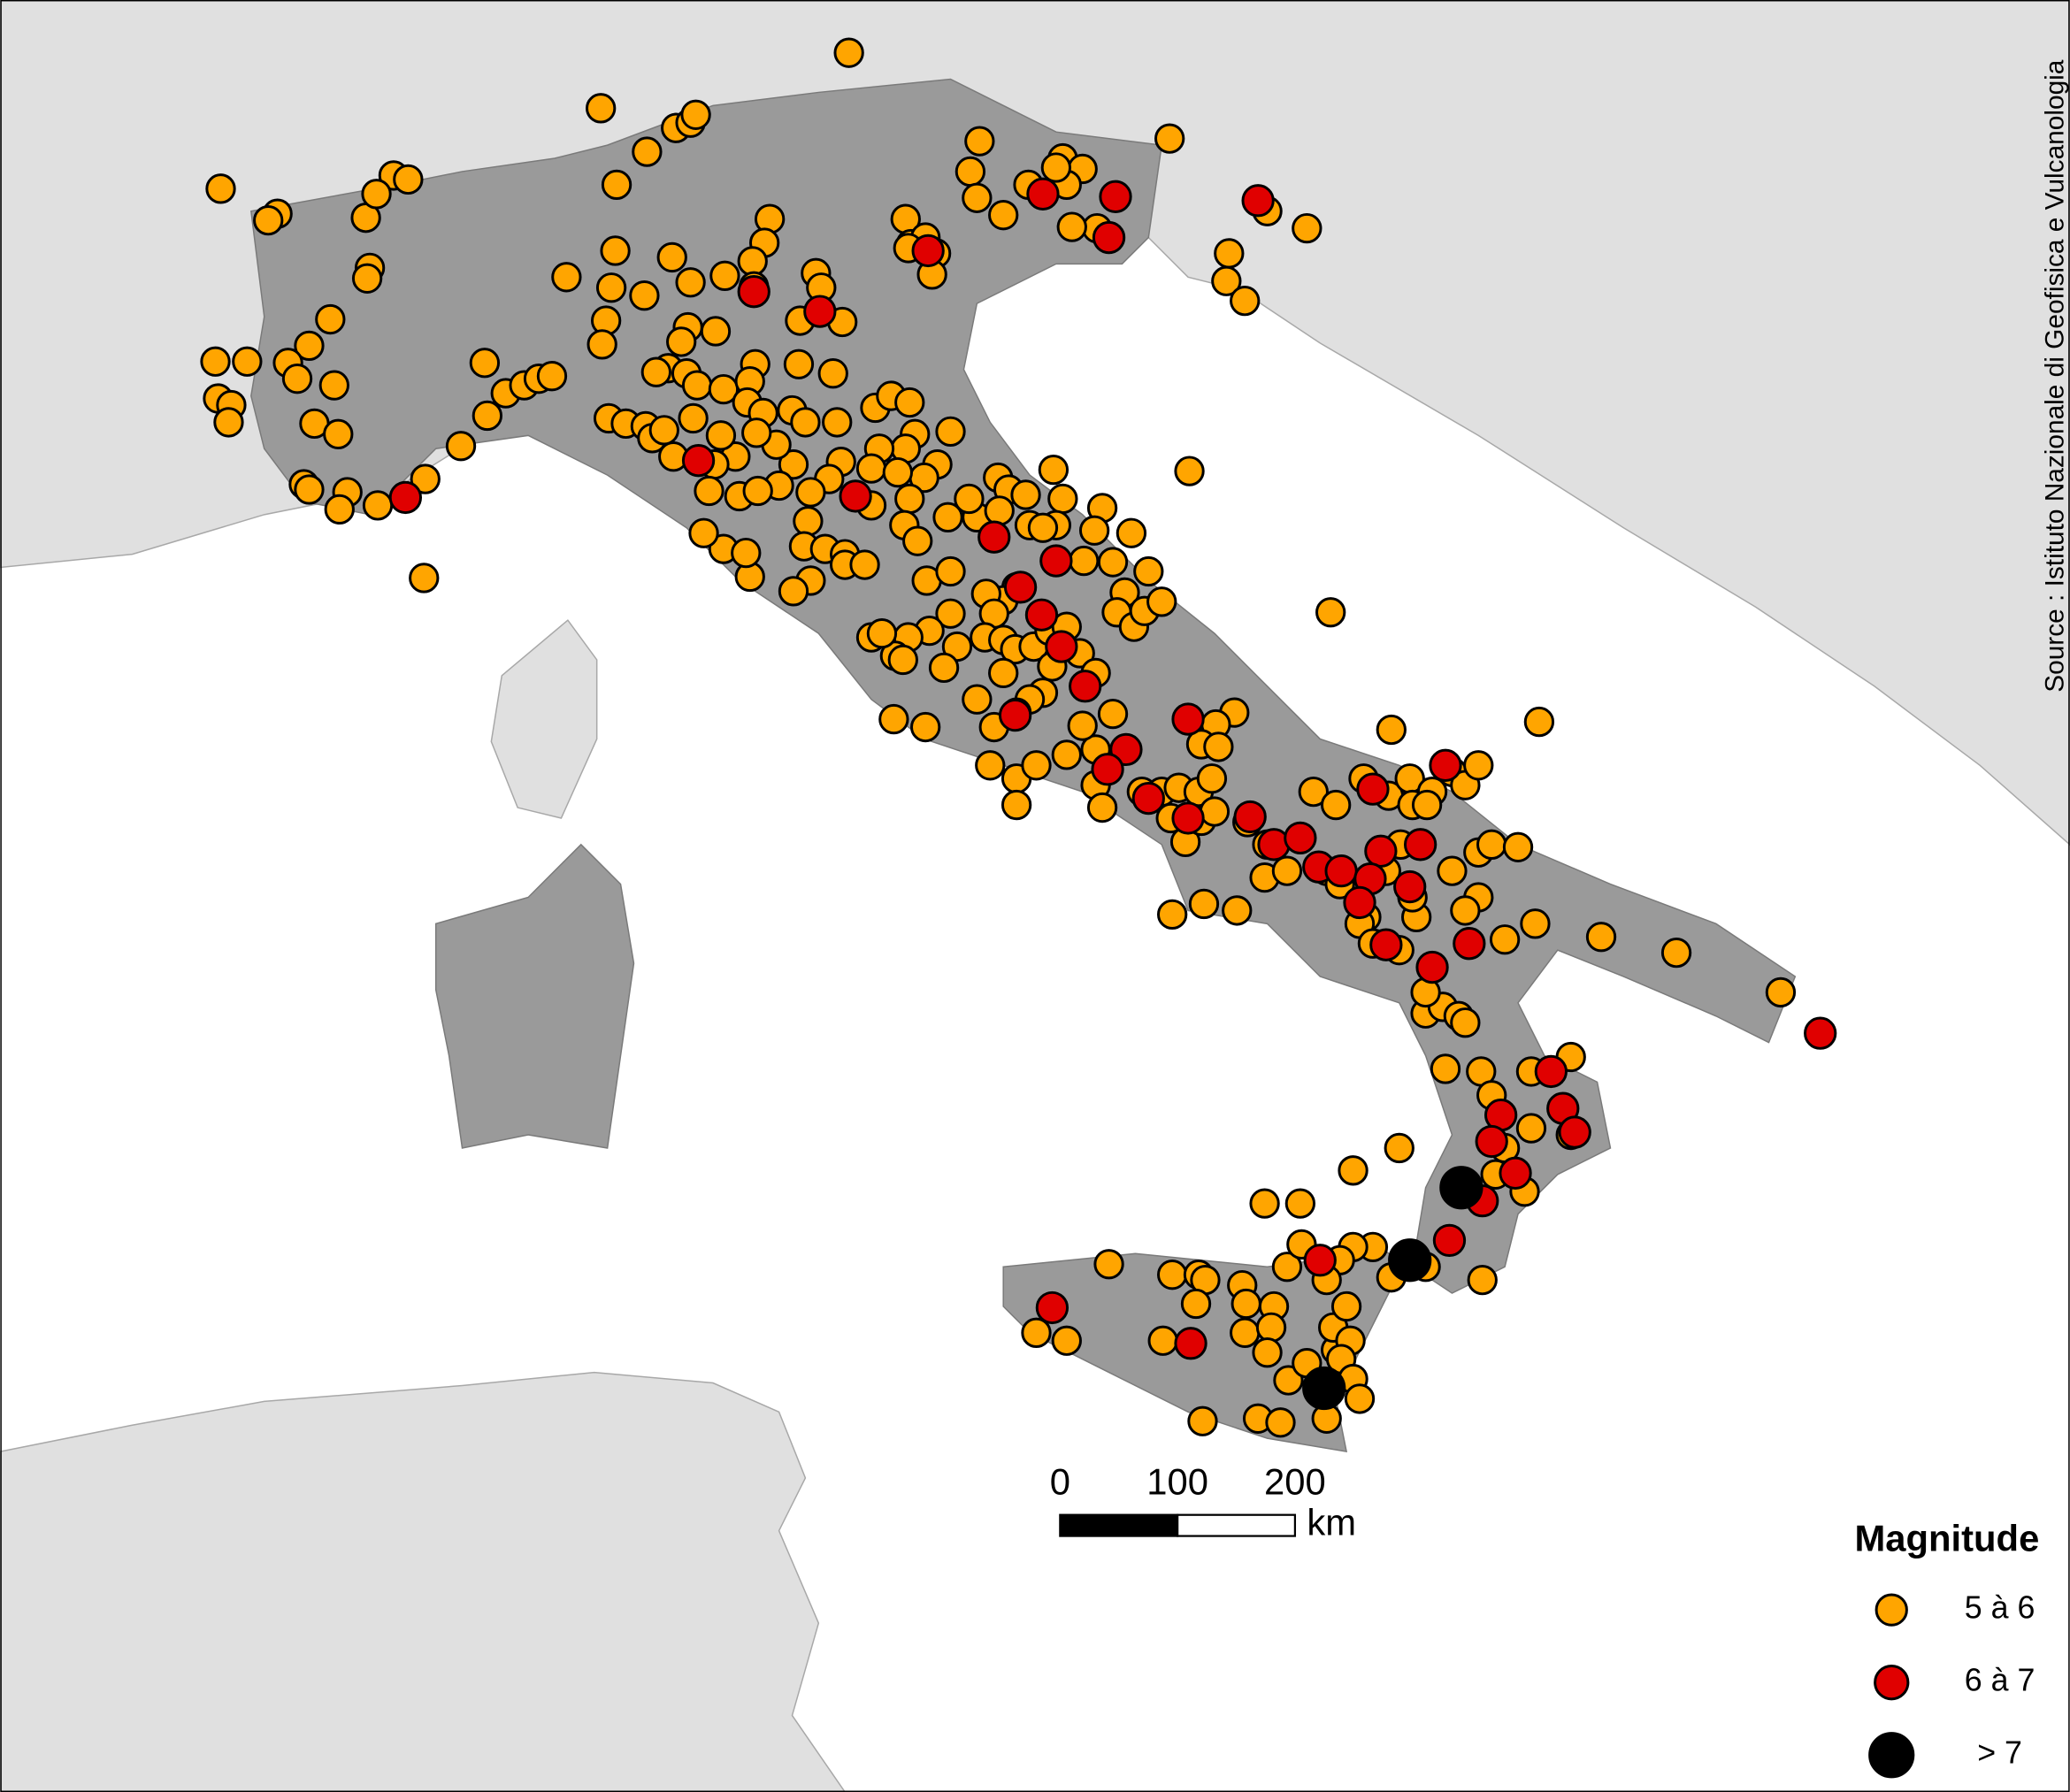 The width and height of the screenshot is (2070, 1792). Describe the element at coordinates (423, 1582) in the screenshot. I see `africa-land` at that location.